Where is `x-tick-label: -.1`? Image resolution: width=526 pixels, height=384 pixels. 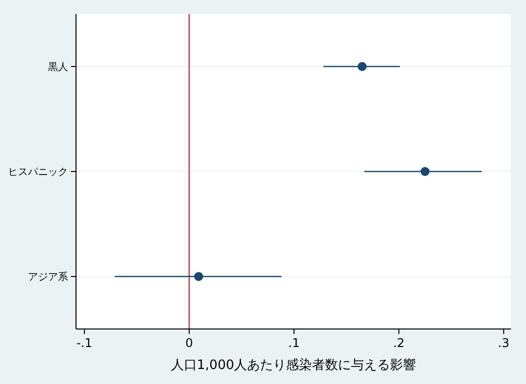 x-tick-label: -.1 is located at coordinates (84, 343).